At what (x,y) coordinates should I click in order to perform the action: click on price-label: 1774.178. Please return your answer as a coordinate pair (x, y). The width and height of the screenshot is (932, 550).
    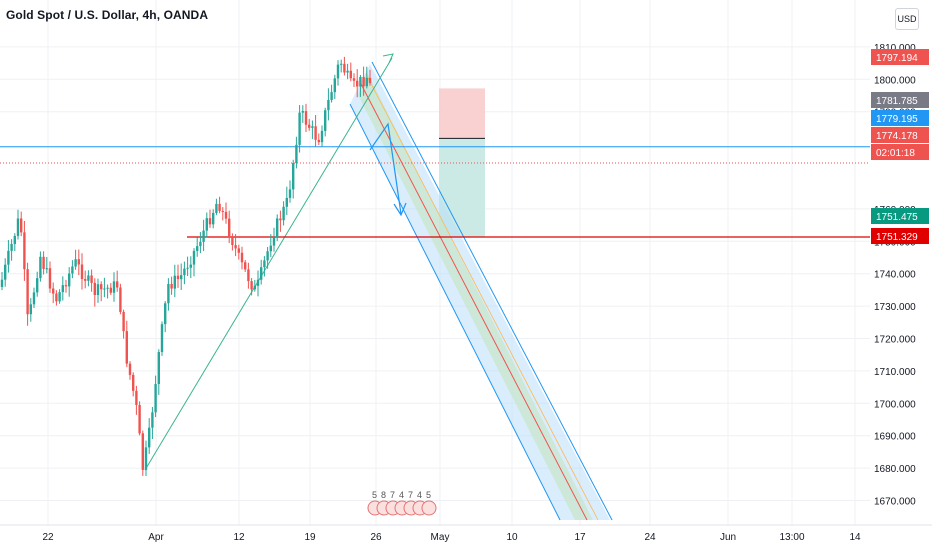
    Looking at the image, I should click on (900, 135).